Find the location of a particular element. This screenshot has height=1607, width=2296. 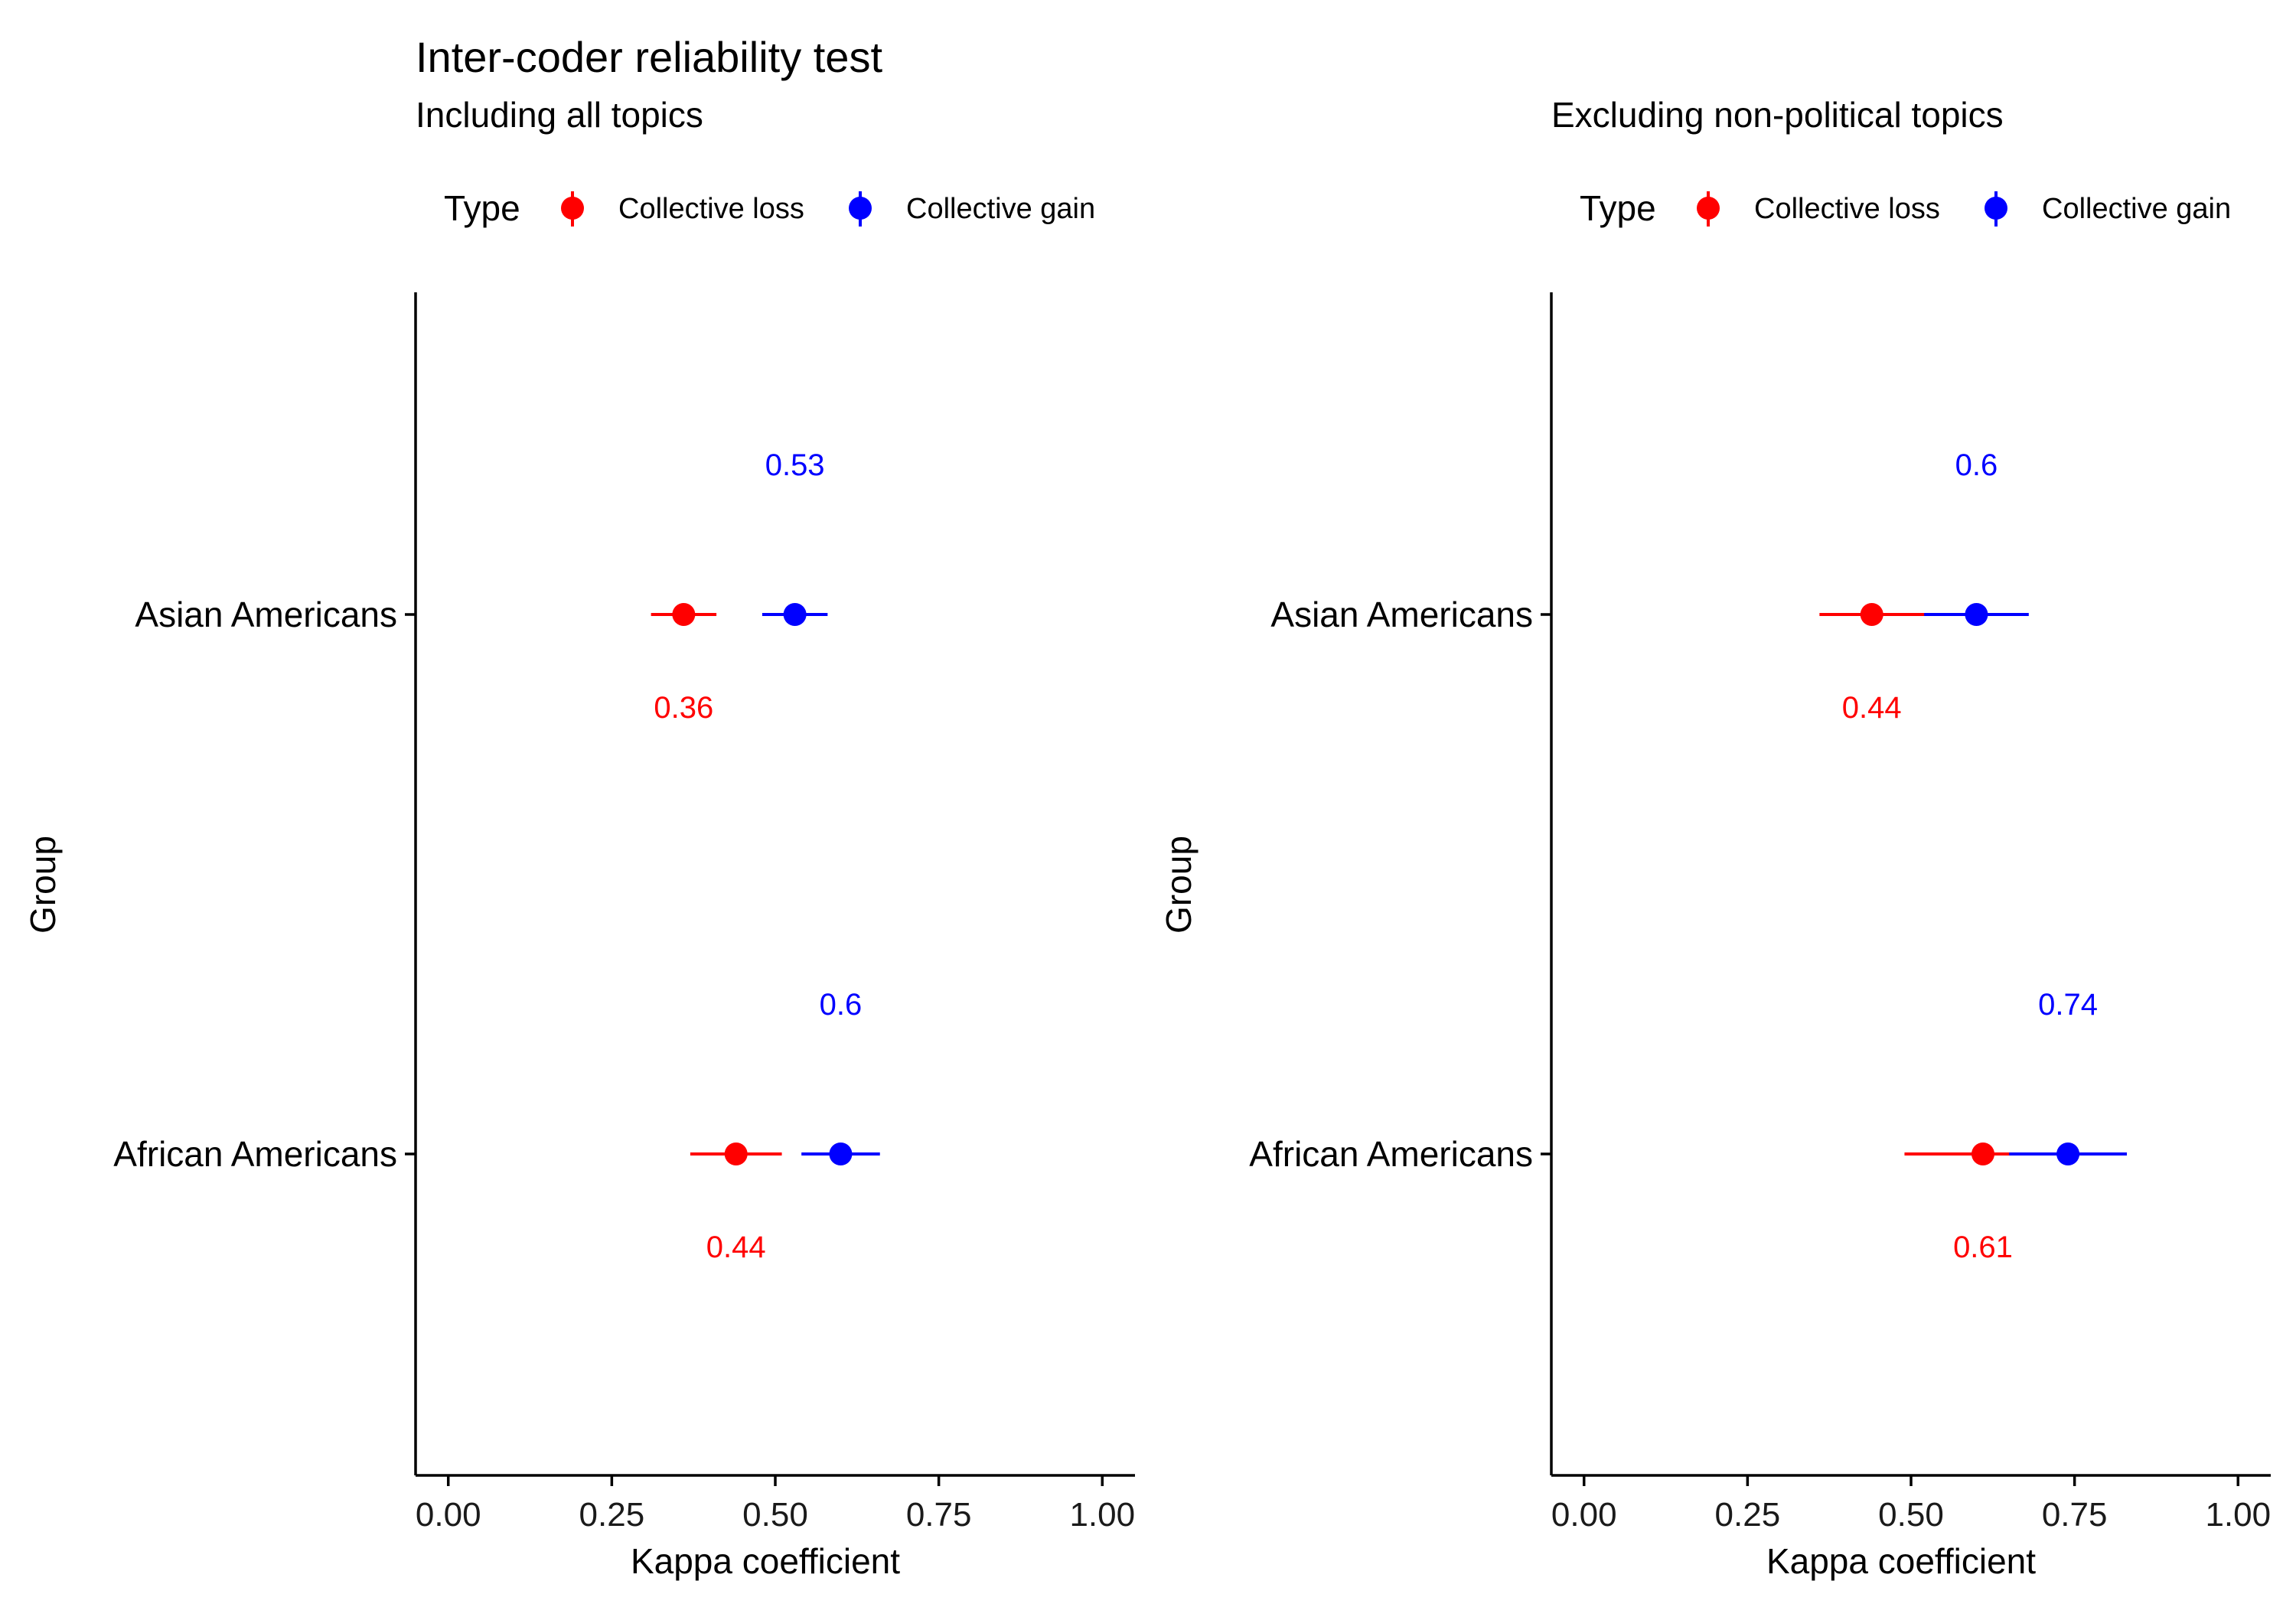

chart-subtitle: Including all topics is located at coordinates (559, 115).